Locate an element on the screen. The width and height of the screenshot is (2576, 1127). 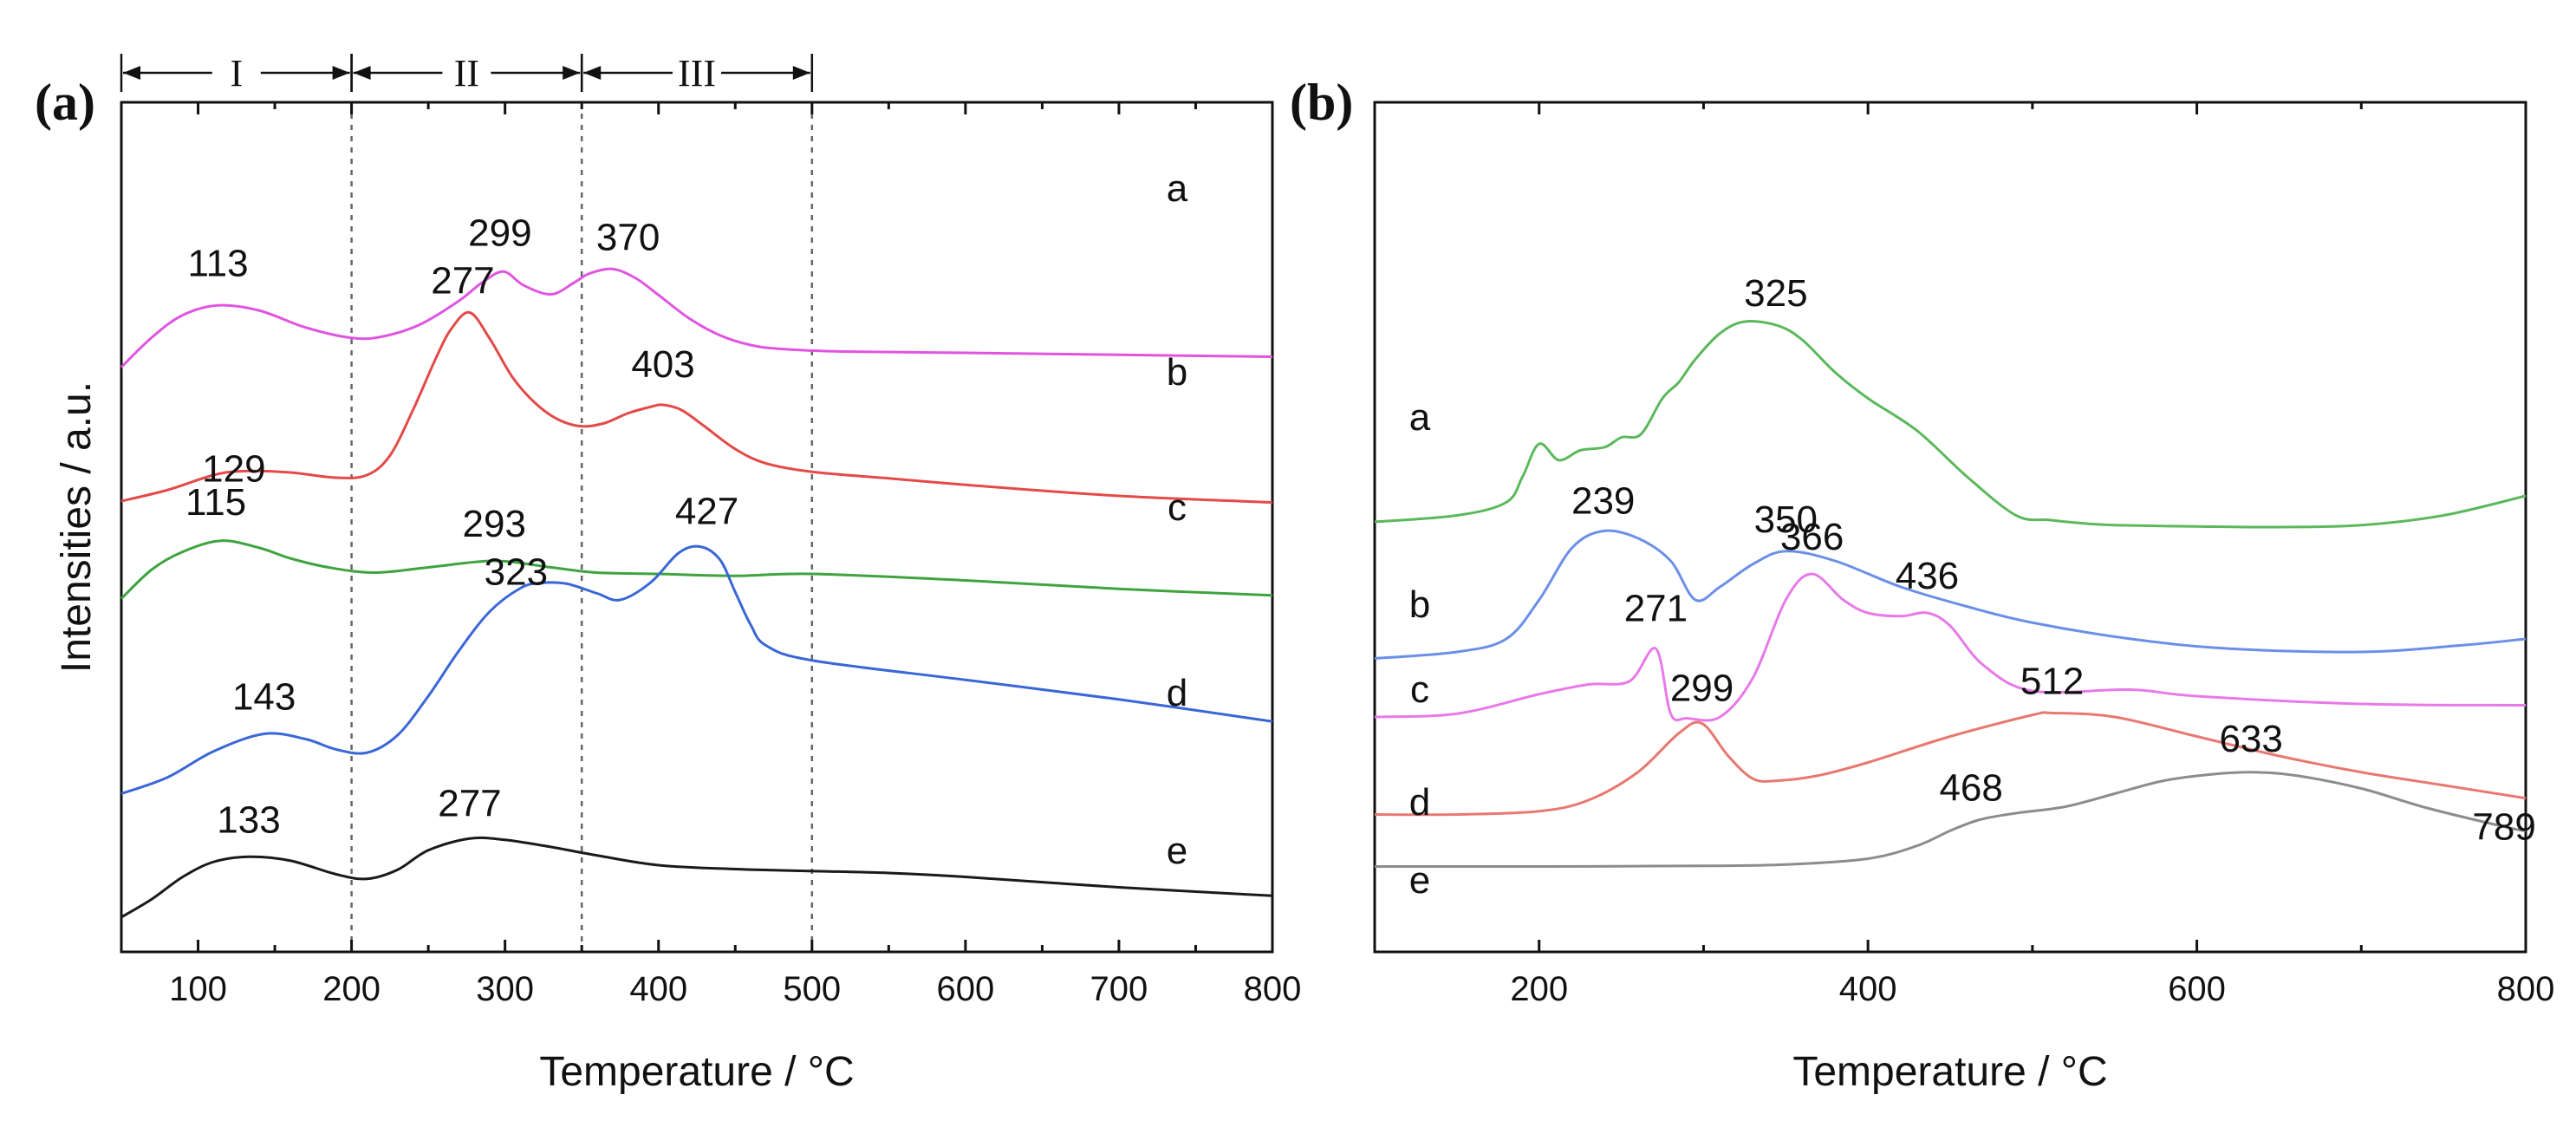
peak-label: 512 is located at coordinates (2052, 682).